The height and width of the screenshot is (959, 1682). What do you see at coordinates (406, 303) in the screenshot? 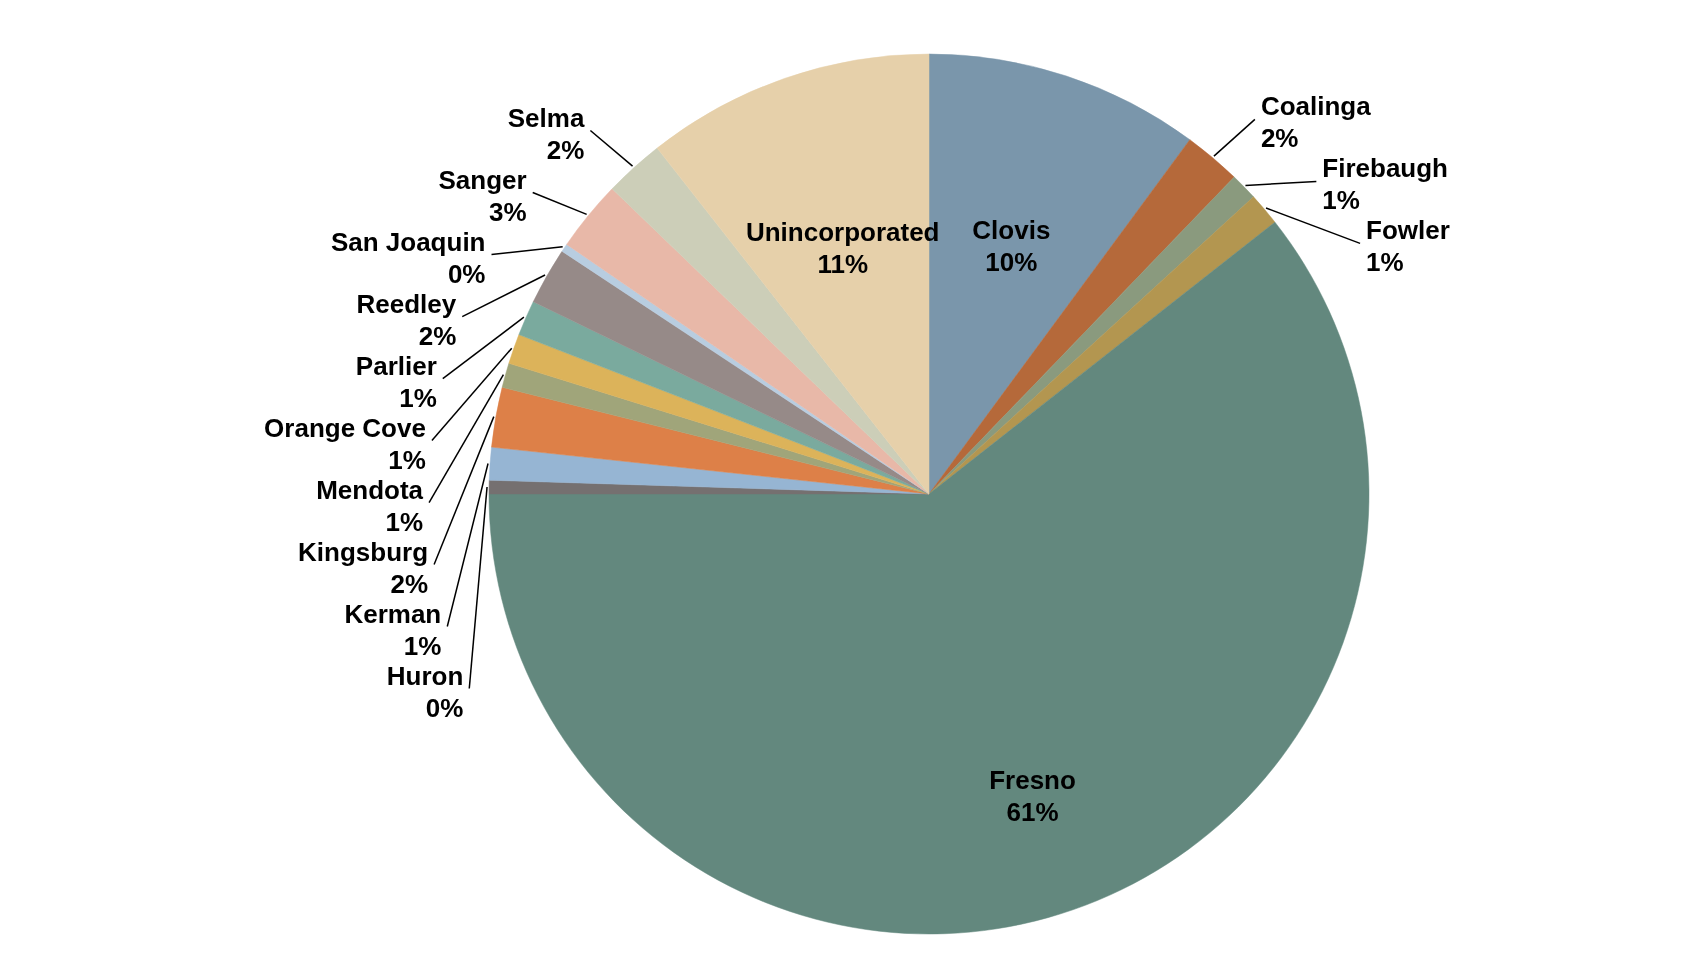
I see `slice-label: Reedley` at bounding box center [406, 303].